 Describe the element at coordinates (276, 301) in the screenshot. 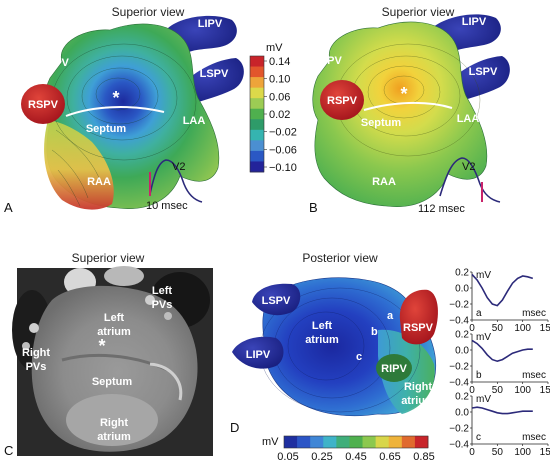

I see `panel-d-lspv-label: LSPV` at that location.